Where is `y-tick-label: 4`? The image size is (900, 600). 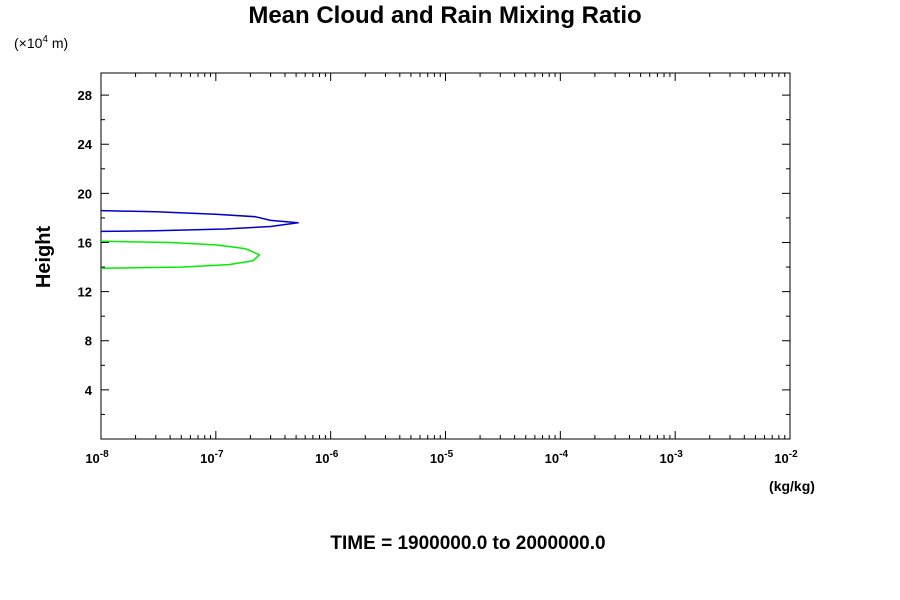
y-tick-label: 4 is located at coordinates (89, 390).